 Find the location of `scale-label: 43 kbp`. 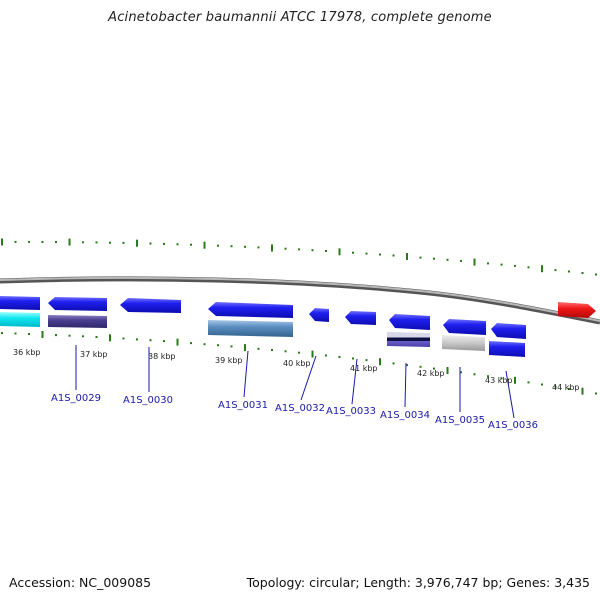

scale-label: 43 kbp is located at coordinates (499, 380).